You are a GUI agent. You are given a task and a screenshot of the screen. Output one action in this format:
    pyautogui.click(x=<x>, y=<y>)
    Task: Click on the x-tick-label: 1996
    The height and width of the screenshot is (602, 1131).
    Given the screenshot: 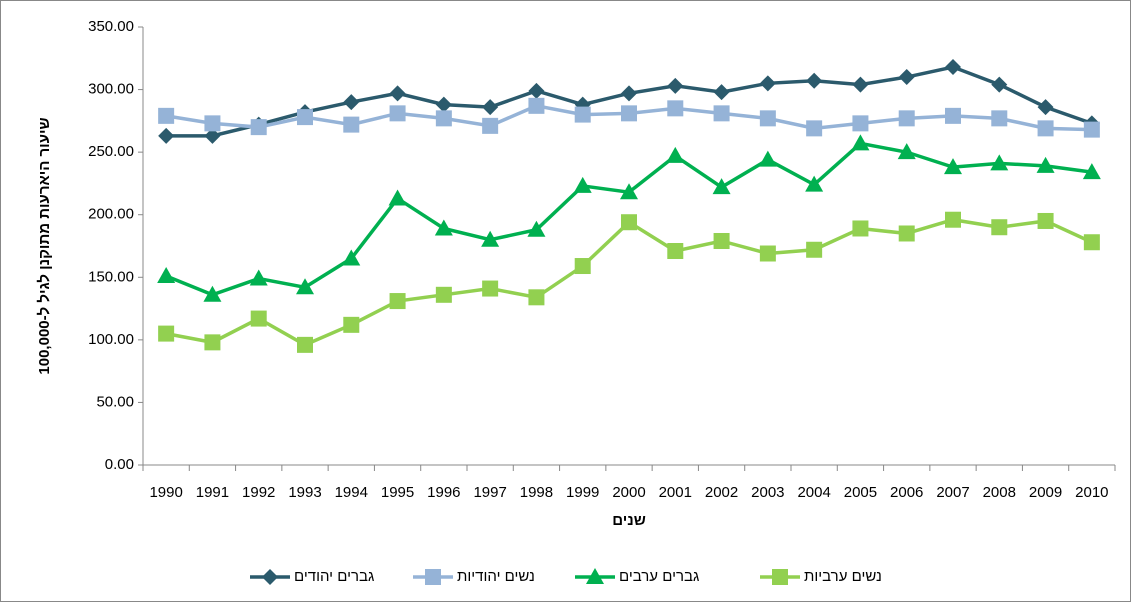 What is the action you would take?
    pyautogui.click(x=443, y=492)
    